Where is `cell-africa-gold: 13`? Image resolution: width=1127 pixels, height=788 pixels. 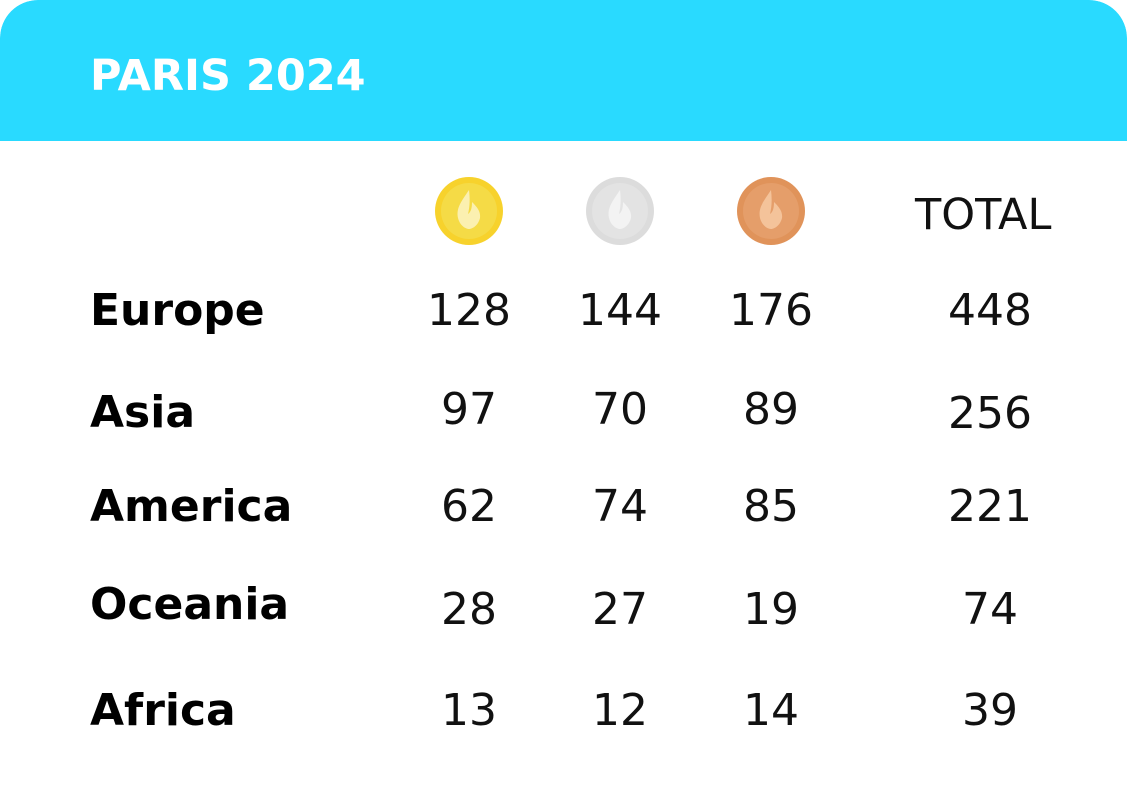 cell-africa-gold: 13 is located at coordinates (469, 710).